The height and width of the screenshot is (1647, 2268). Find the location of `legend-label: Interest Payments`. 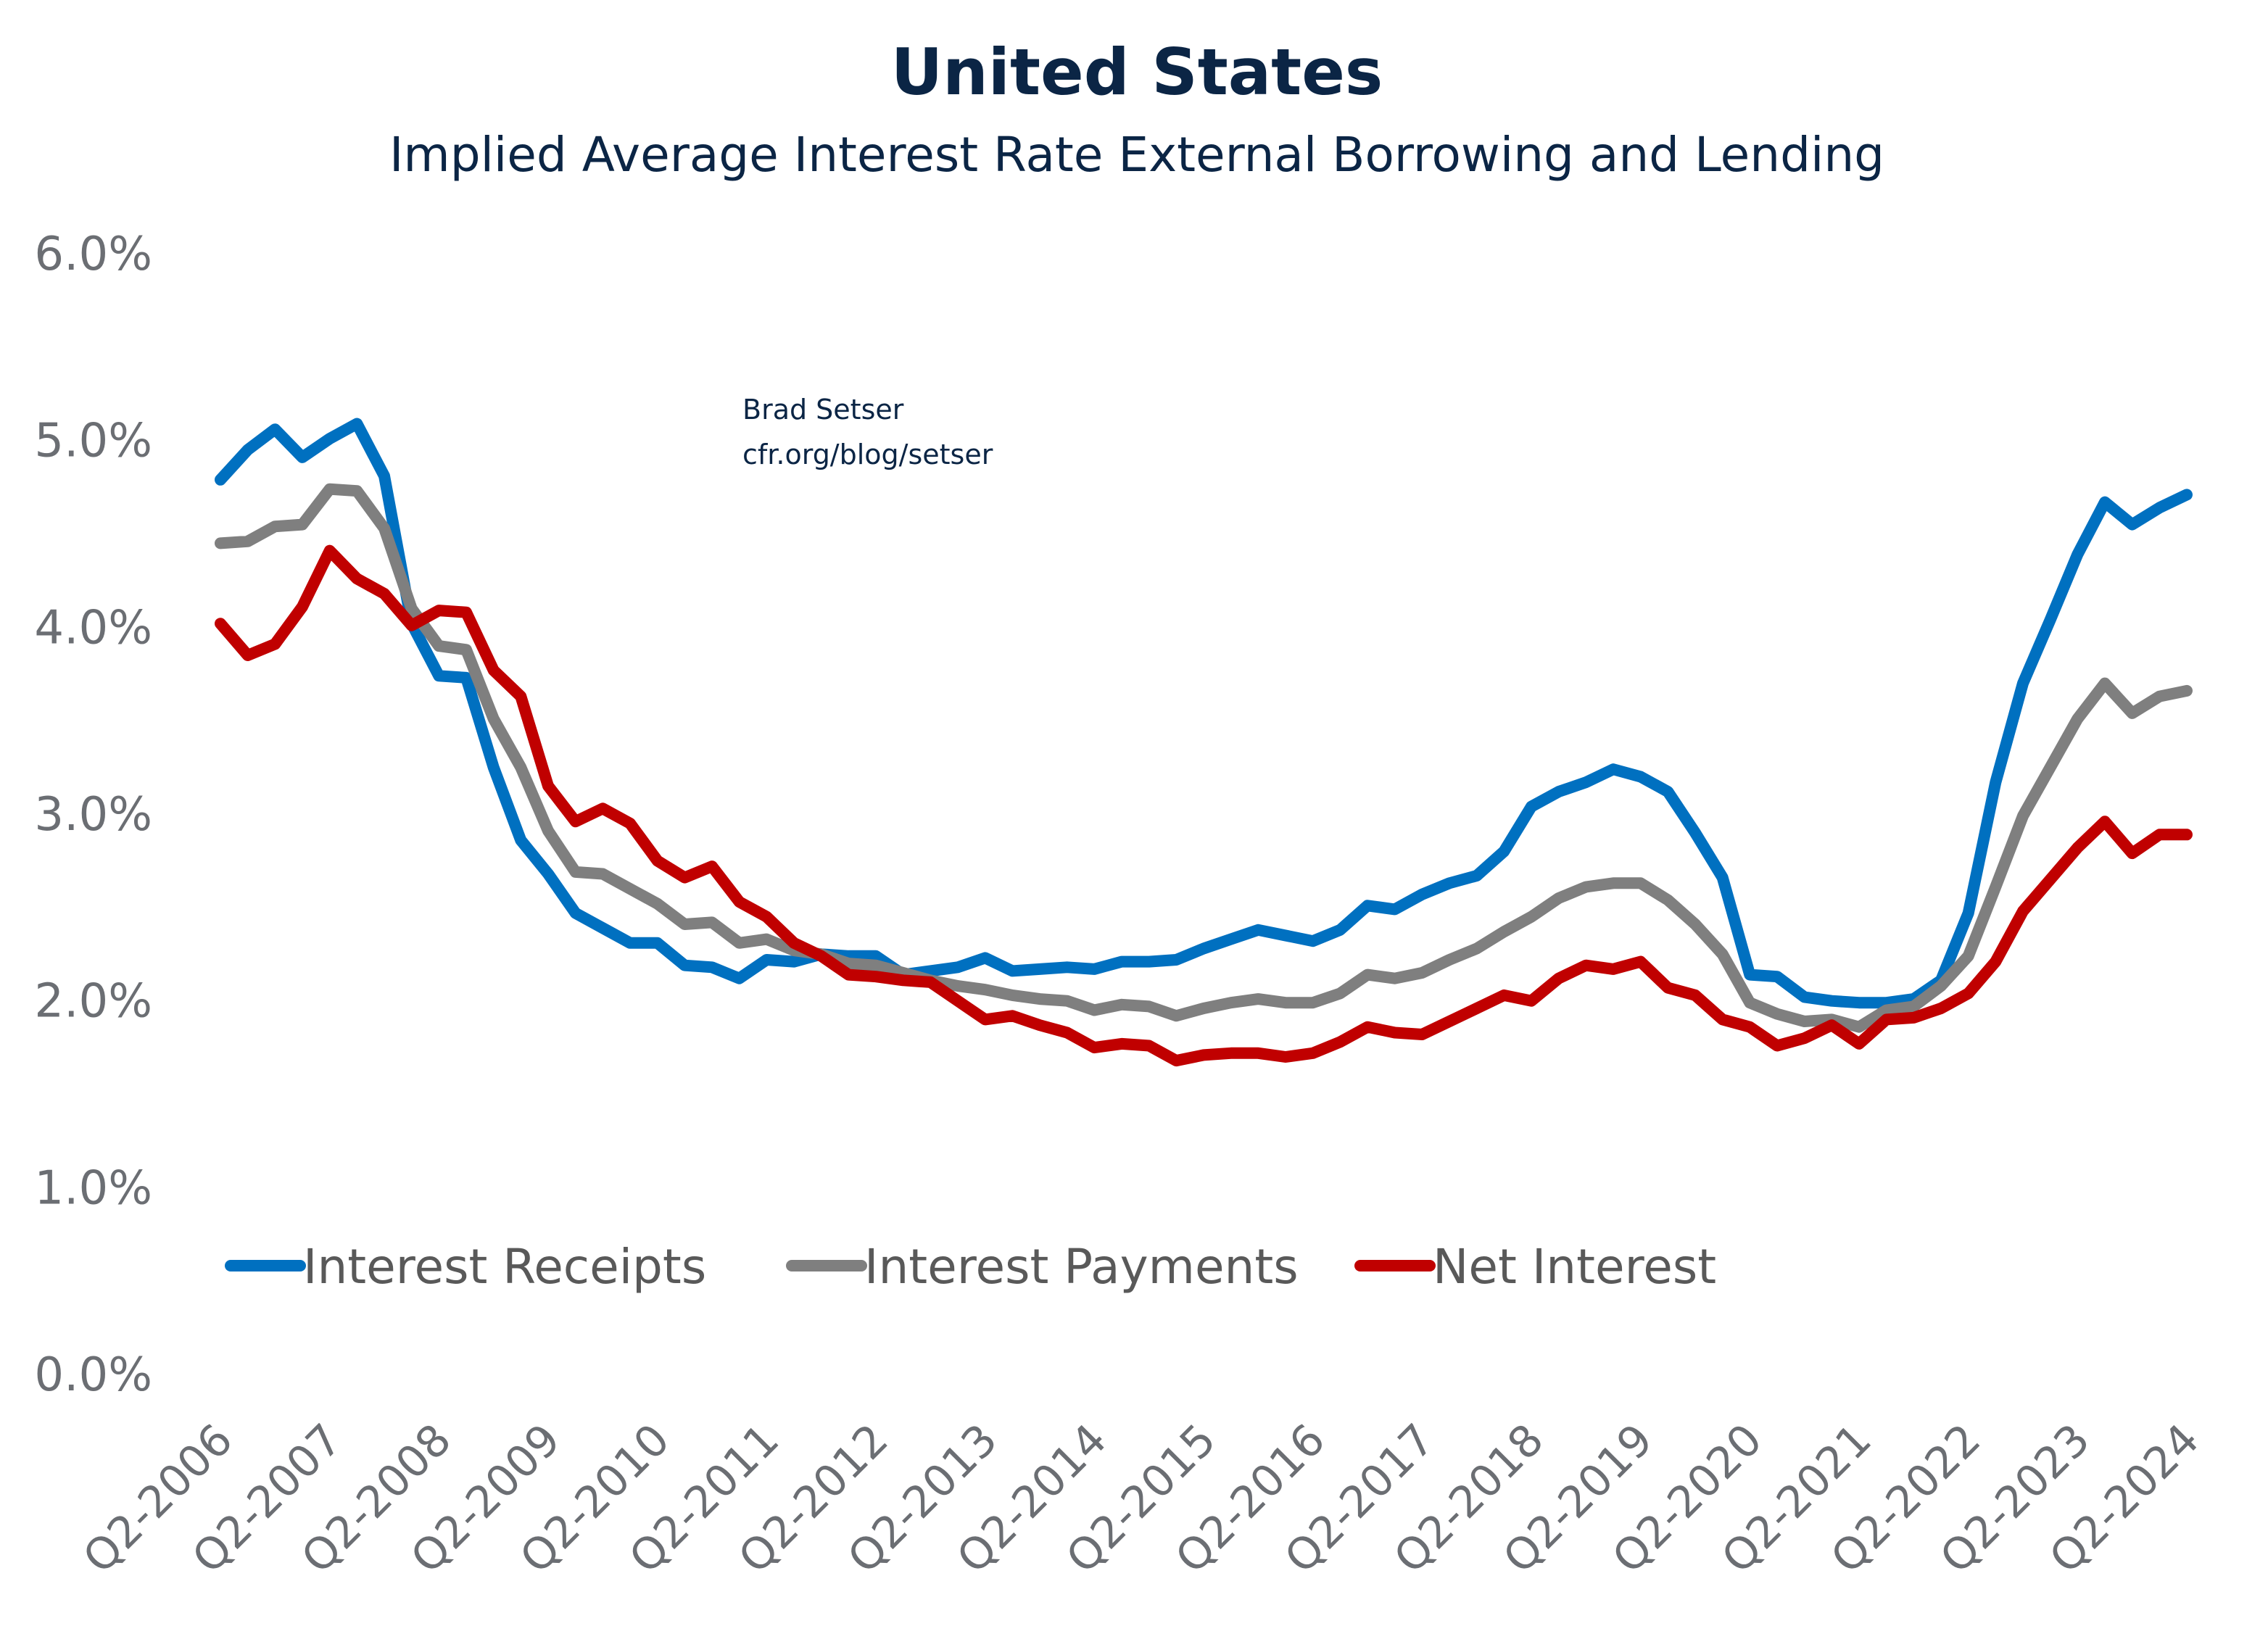

legend-label: Interest Payments is located at coordinates (1081, 1267).